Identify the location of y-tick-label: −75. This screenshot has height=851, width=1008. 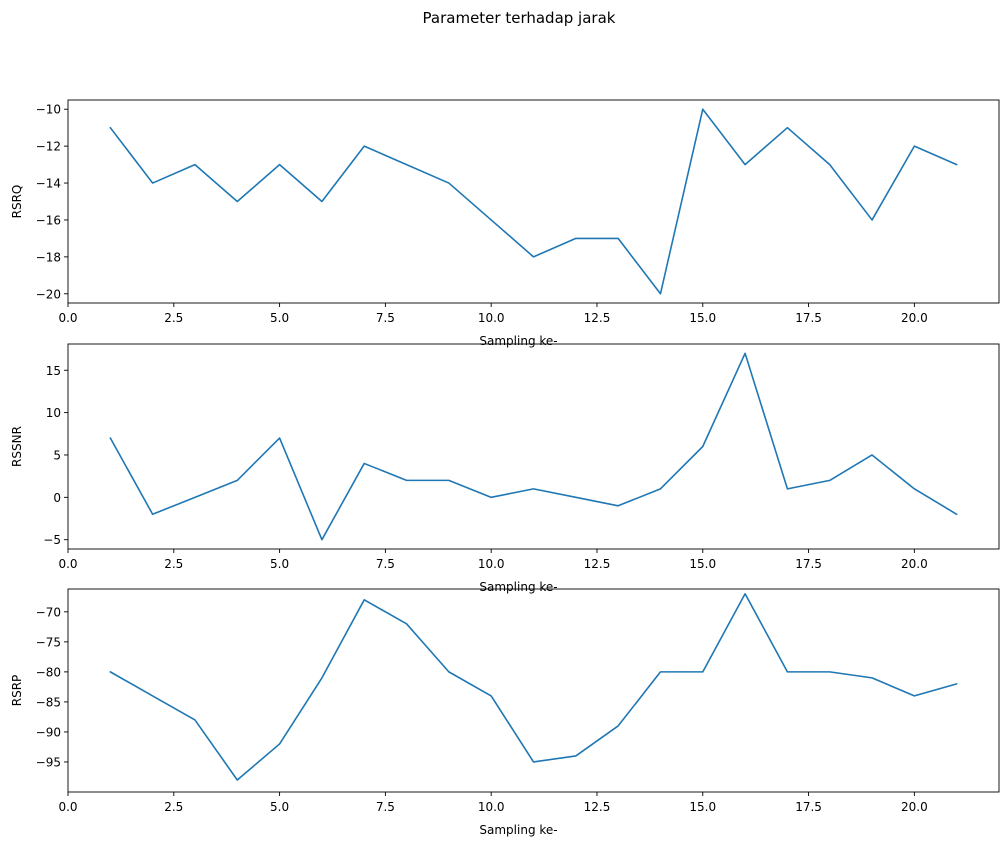
(48, 642).